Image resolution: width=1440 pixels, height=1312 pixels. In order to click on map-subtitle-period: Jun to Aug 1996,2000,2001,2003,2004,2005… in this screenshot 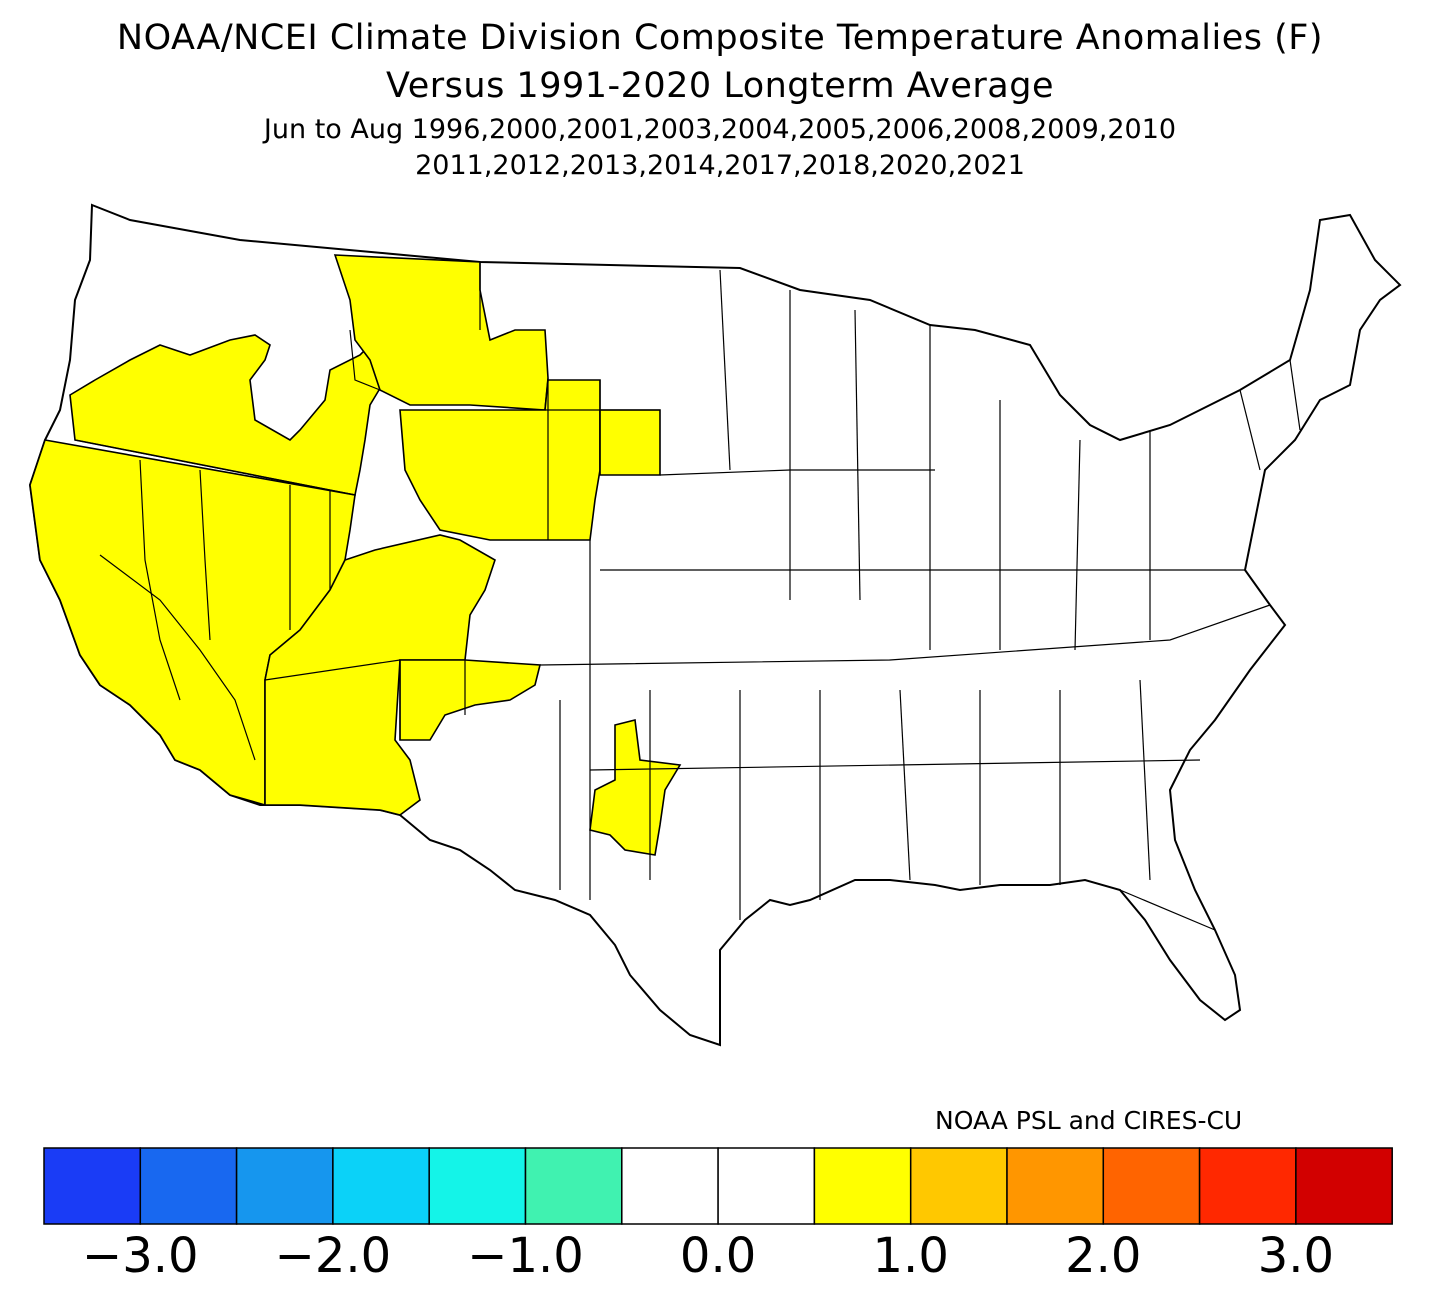, I will do `click(720, 129)`.